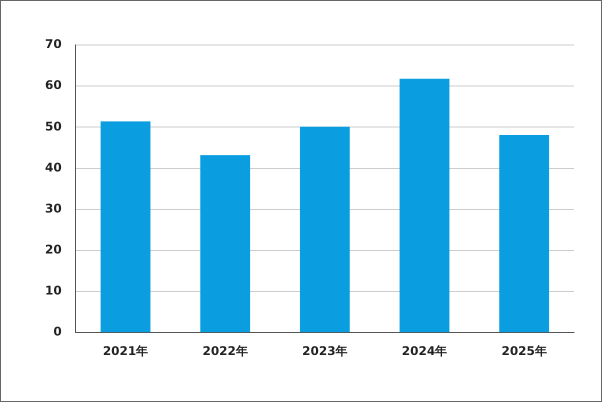 The height and width of the screenshot is (402, 602). What do you see at coordinates (524, 351) in the screenshot?
I see `x-tick-label: 2025年` at bounding box center [524, 351].